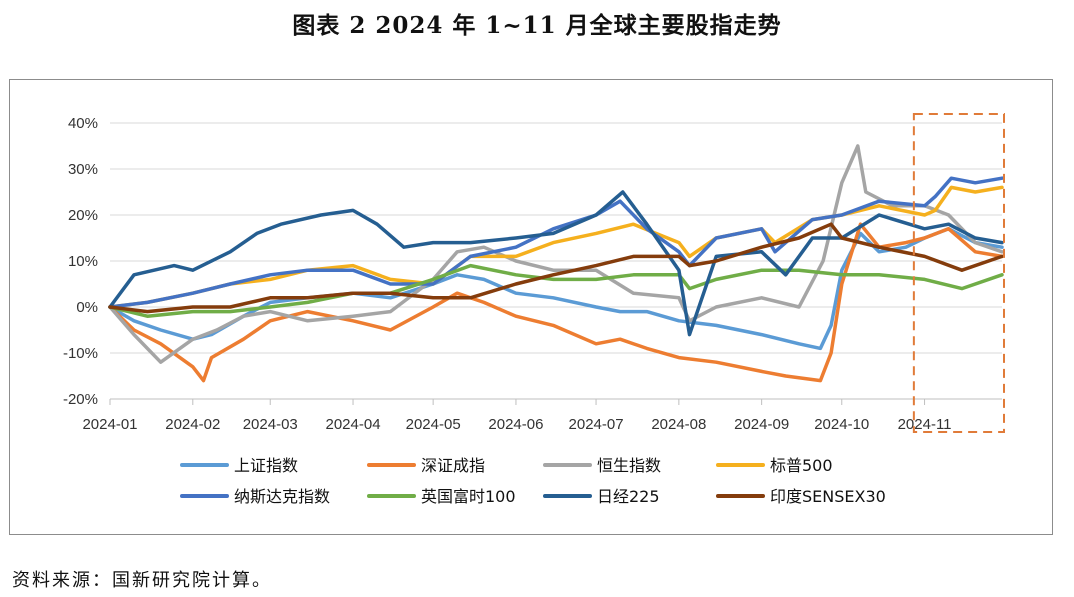  I want to click on x-tick-label: 2024-07, so click(596, 424).